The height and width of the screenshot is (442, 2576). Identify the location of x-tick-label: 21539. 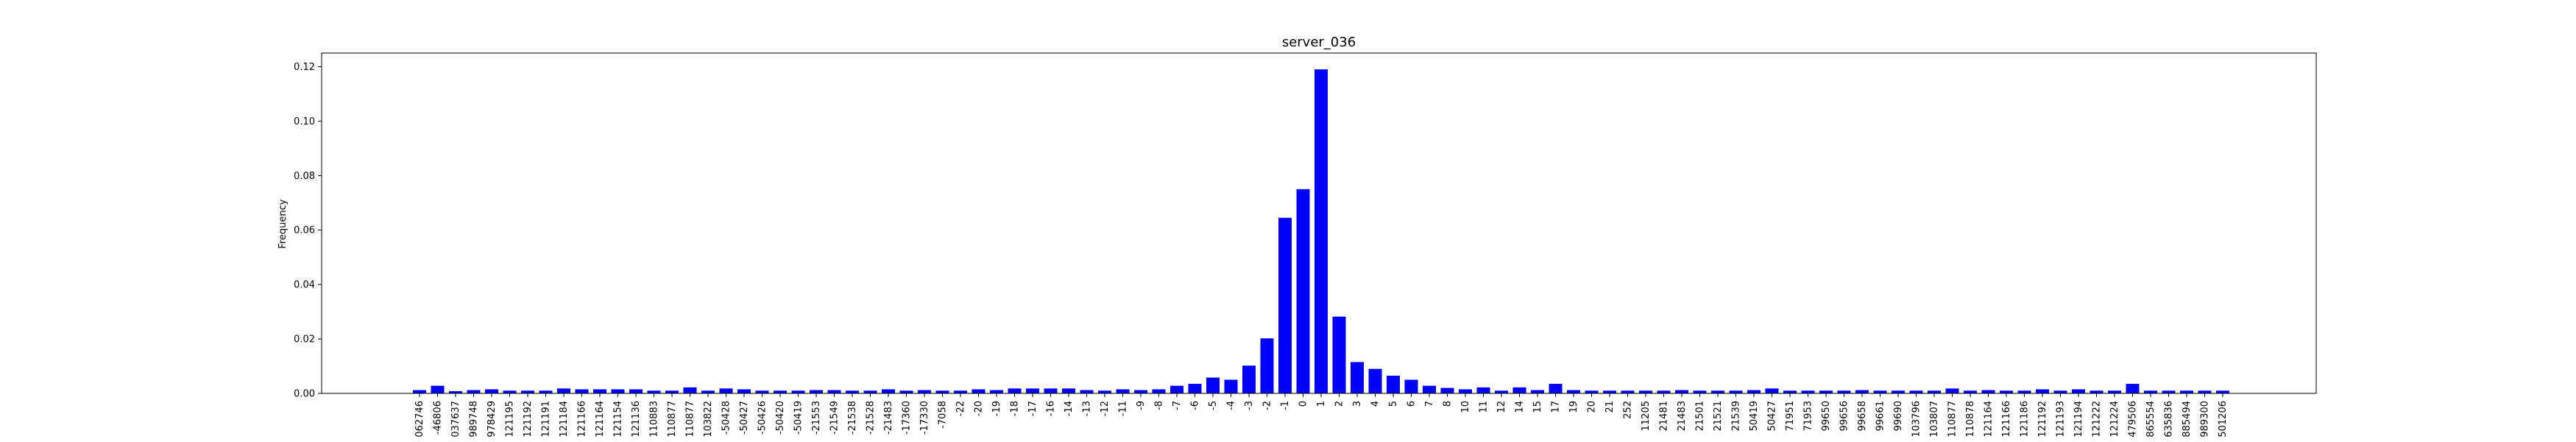
(1736, 416).